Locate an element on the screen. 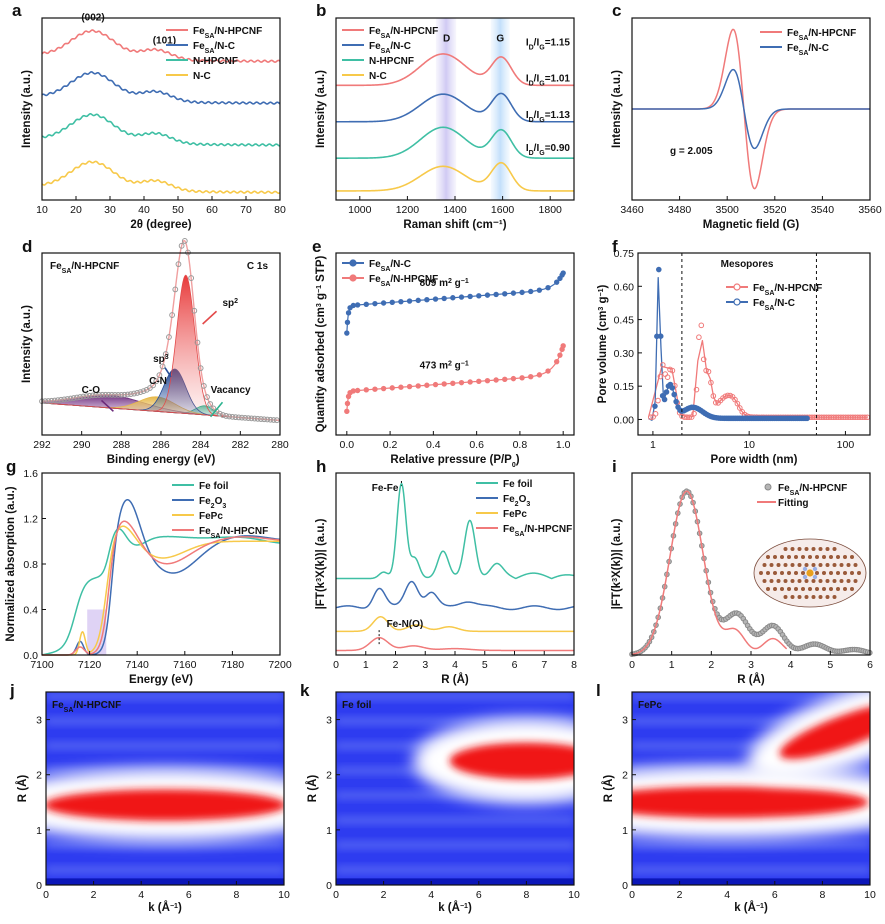 This screenshot has height=924, width=885. heatmap-area is located at coordinates (455, 788).